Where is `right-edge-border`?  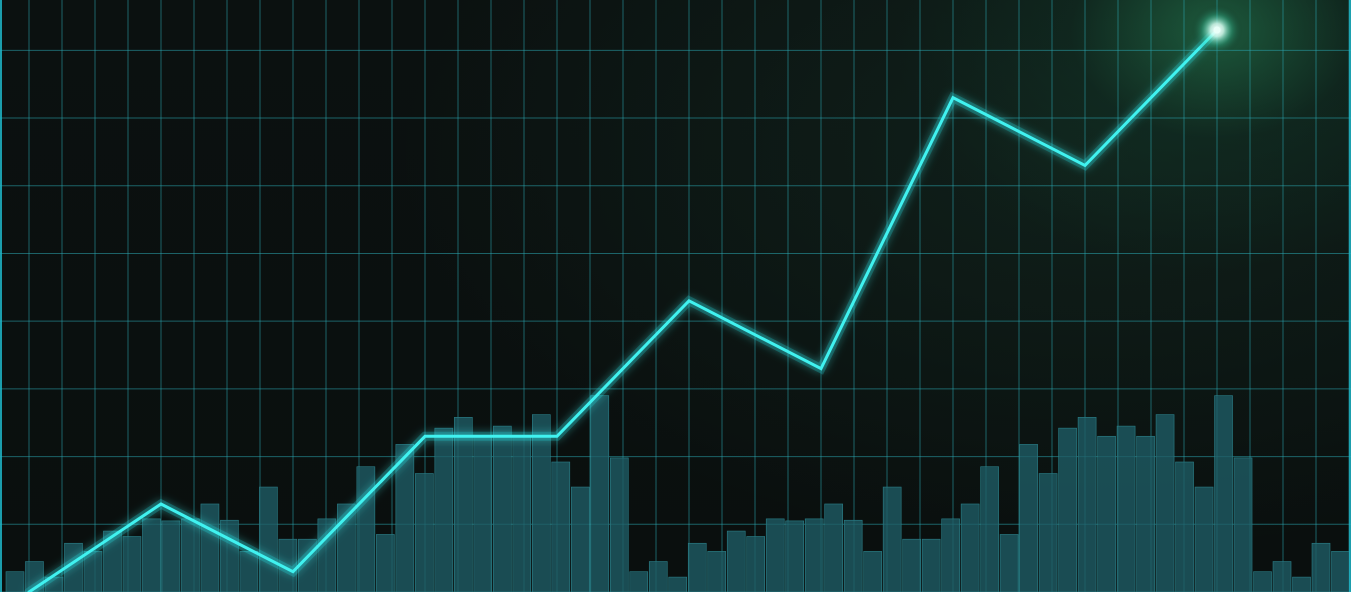
right-edge-border is located at coordinates (1350, 296).